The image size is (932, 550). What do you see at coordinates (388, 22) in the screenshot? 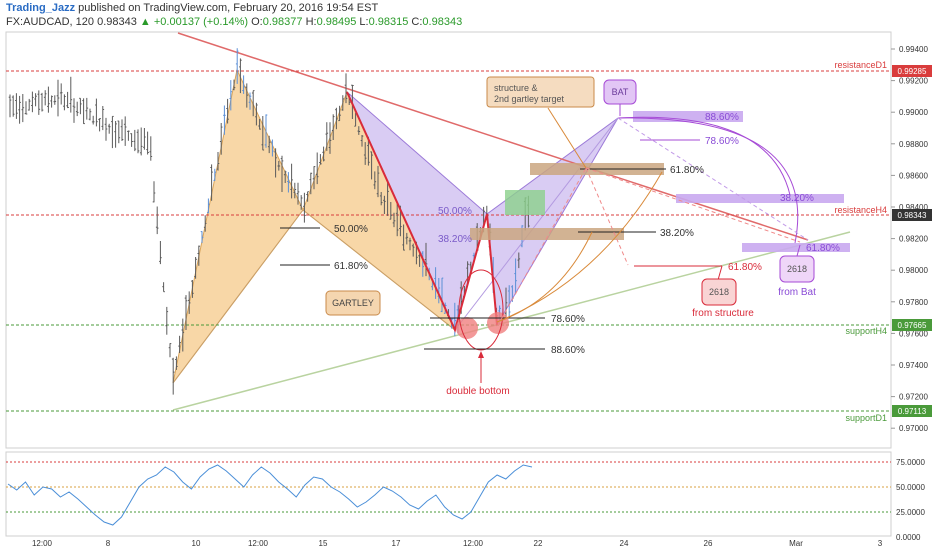
I see `low-value: 0.98315` at bounding box center [388, 22].